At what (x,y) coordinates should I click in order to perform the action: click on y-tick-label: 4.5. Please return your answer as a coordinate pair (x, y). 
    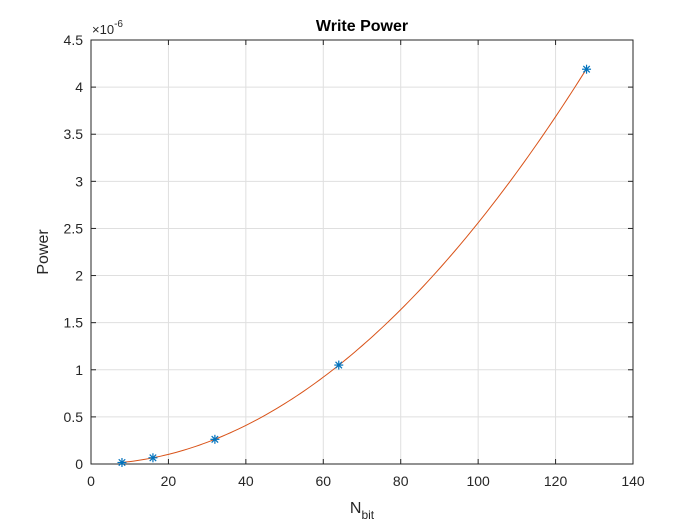
    Looking at the image, I should click on (74, 40).